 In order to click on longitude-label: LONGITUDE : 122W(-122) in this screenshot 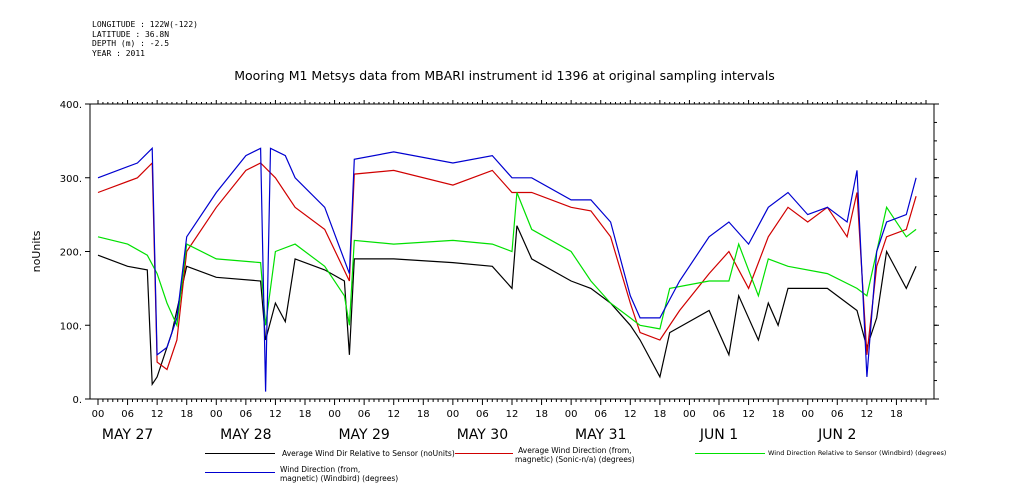, I will do `click(145, 24)`.